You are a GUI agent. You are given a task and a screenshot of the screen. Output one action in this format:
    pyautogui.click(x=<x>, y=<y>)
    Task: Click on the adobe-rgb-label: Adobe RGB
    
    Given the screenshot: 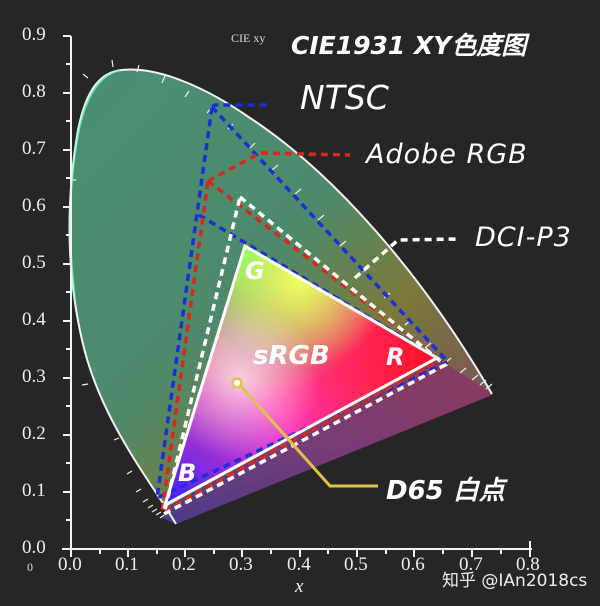 What is the action you would take?
    pyautogui.click(x=447, y=154)
    